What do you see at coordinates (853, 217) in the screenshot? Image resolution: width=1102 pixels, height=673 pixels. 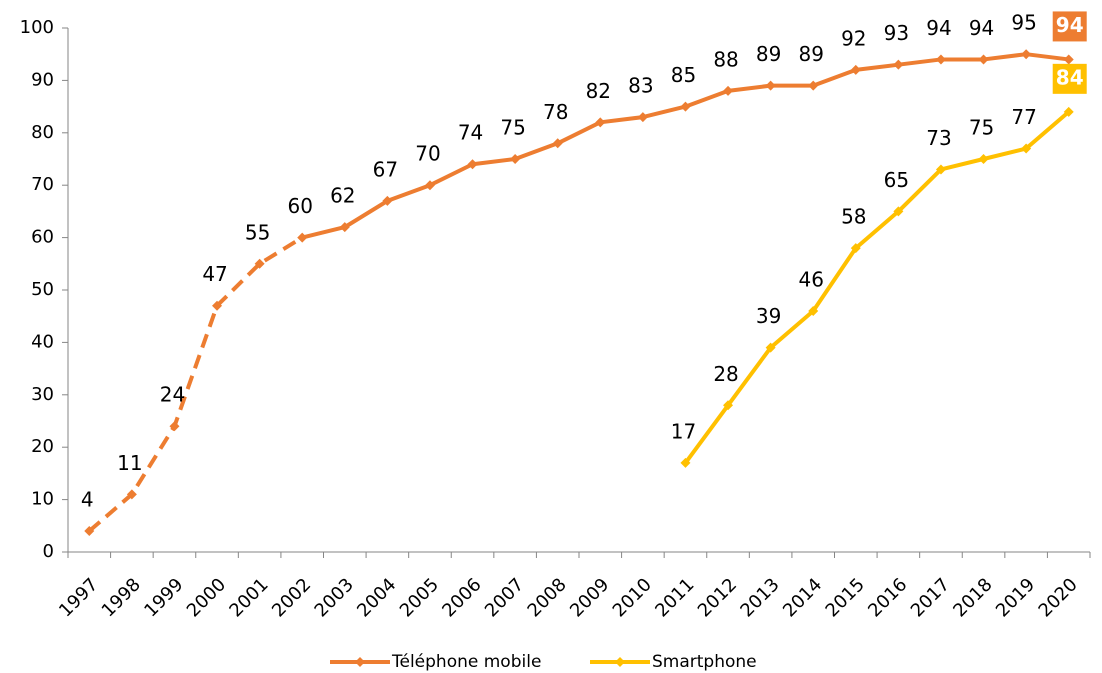 I see `value-label: 58` at bounding box center [853, 217].